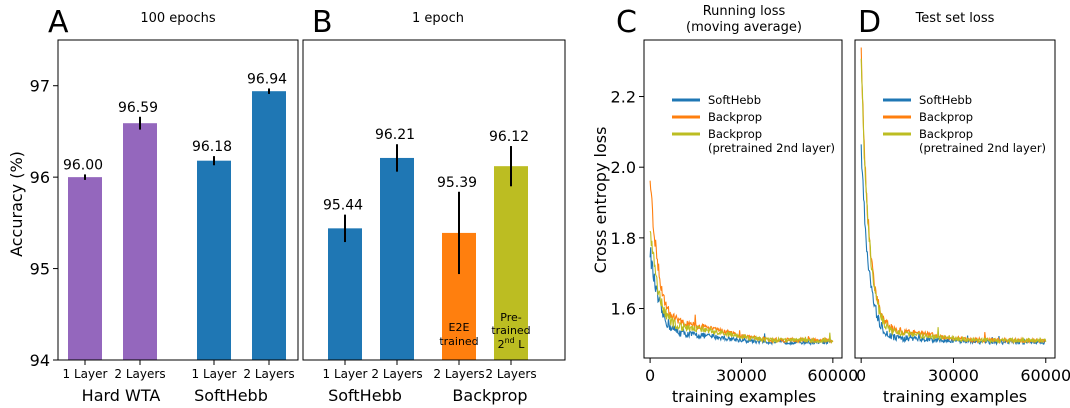 The width and height of the screenshot is (1070, 408). I want to click on value-label: 96.12, so click(509, 137).